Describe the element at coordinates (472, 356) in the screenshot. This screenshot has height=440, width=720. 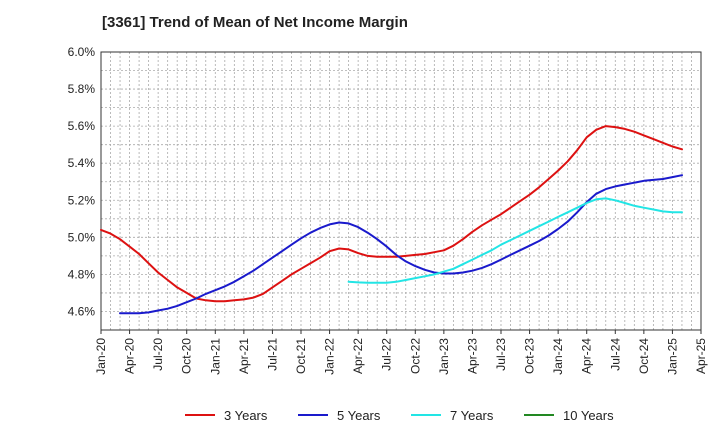
I see `x-tick-label: Apr-23` at that location.